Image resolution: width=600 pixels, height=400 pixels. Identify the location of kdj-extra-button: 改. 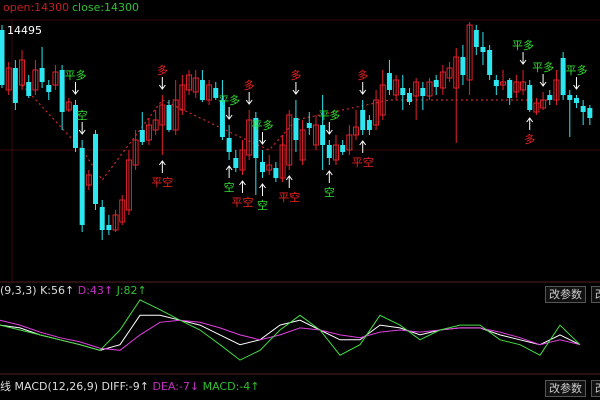
(595, 294).